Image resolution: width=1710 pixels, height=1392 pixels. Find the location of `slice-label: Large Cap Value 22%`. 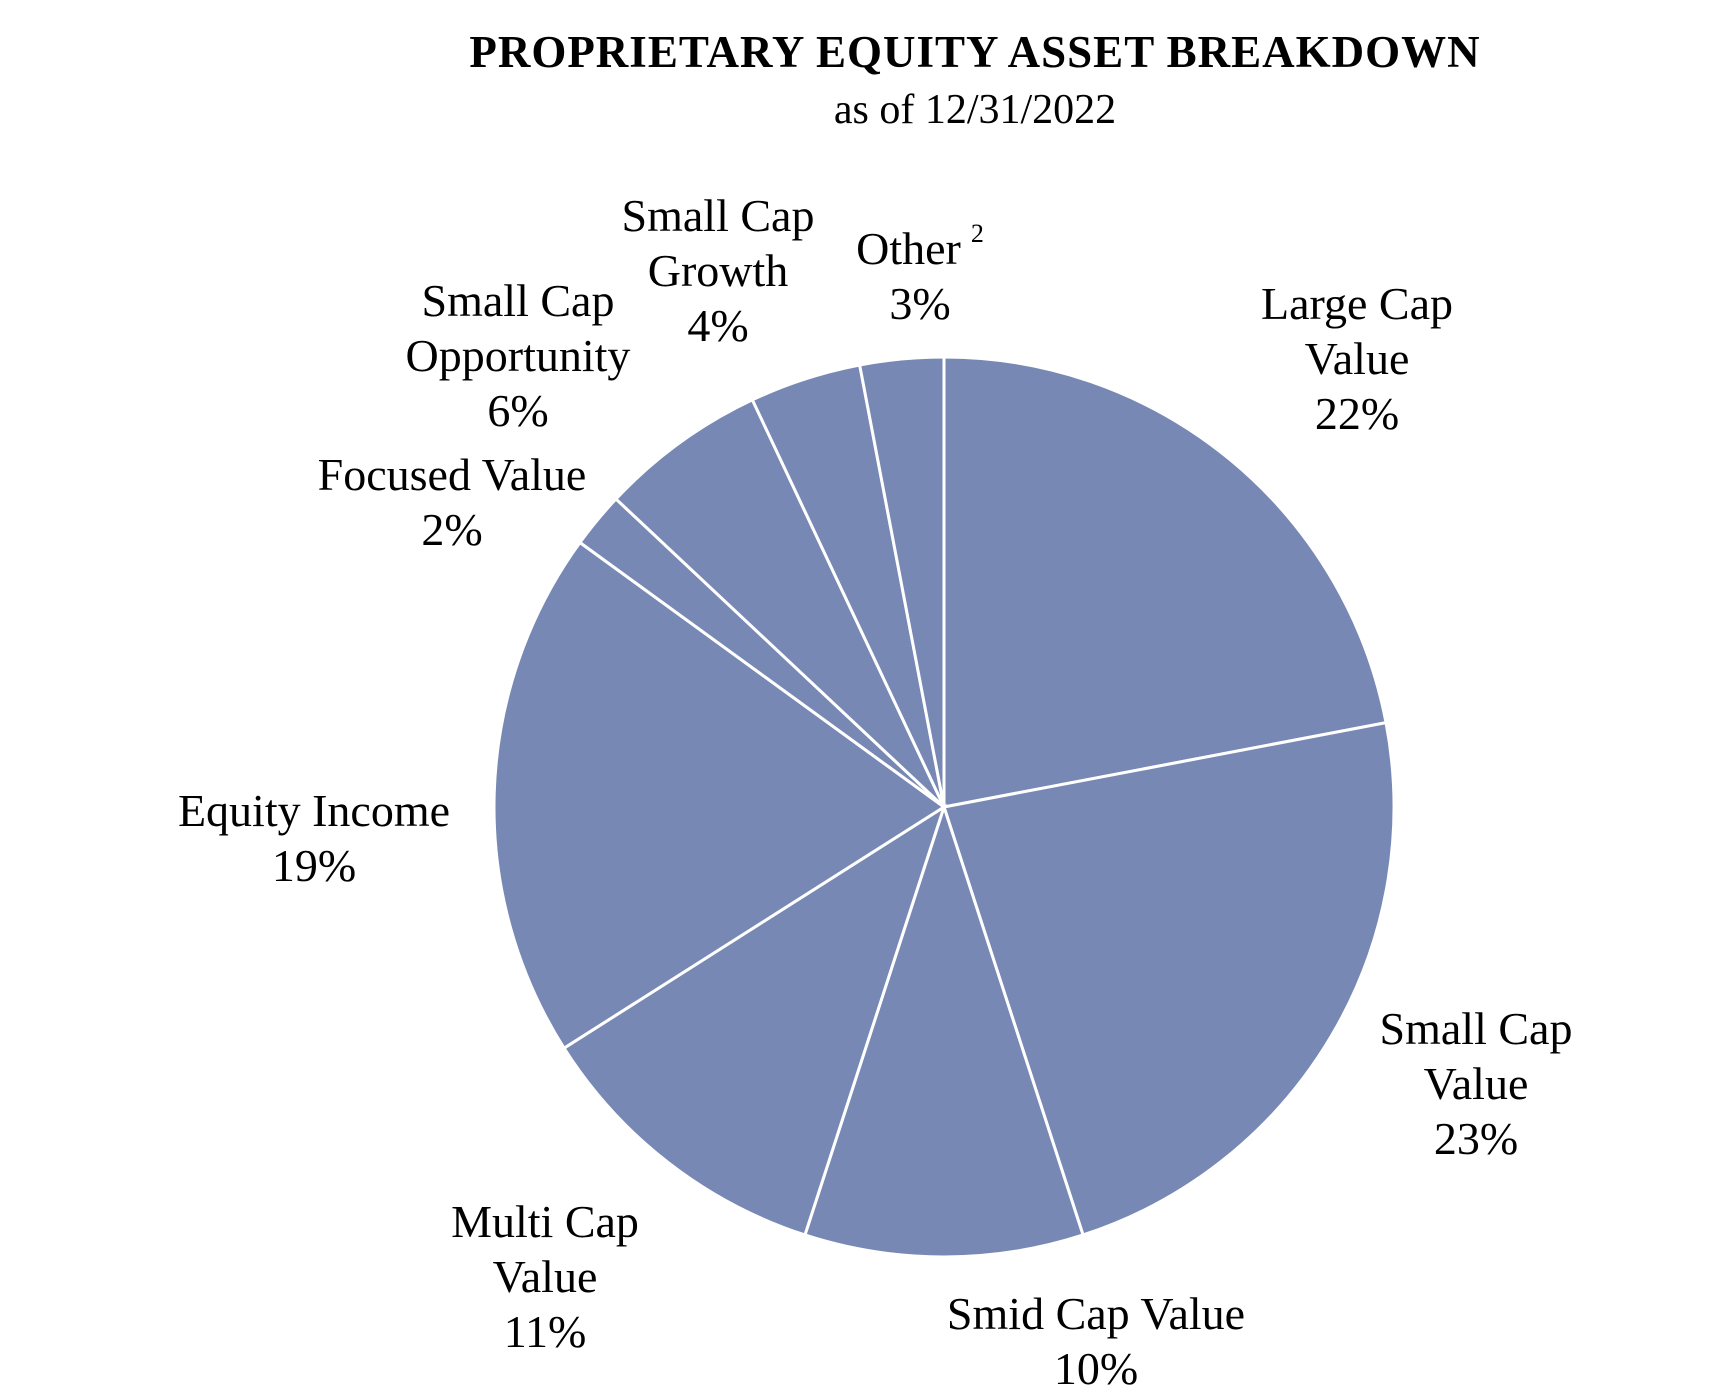

slice-label: Large Cap Value 22% is located at coordinates (1357, 358).